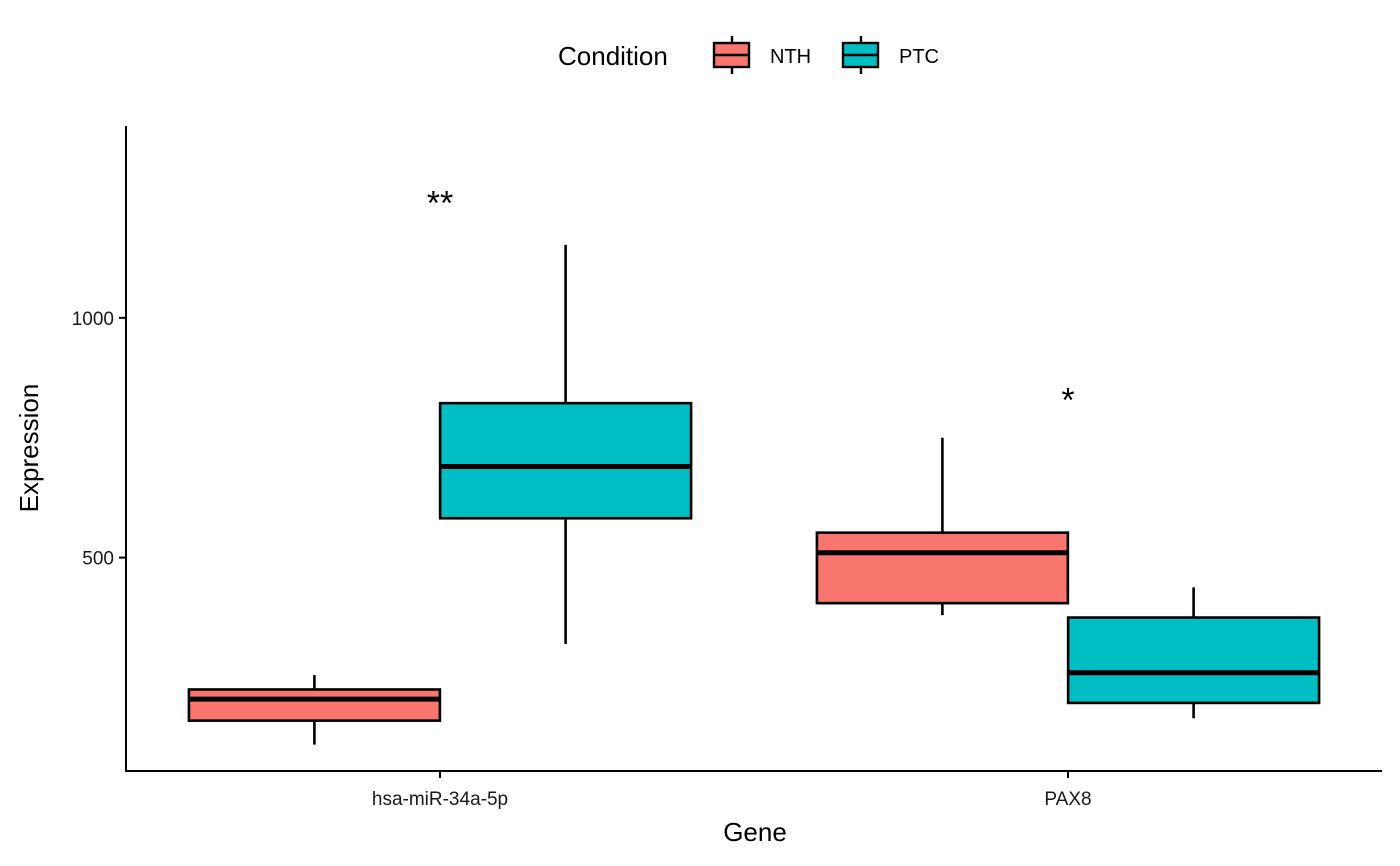  I want to click on legend-label: PTC, so click(919, 57).